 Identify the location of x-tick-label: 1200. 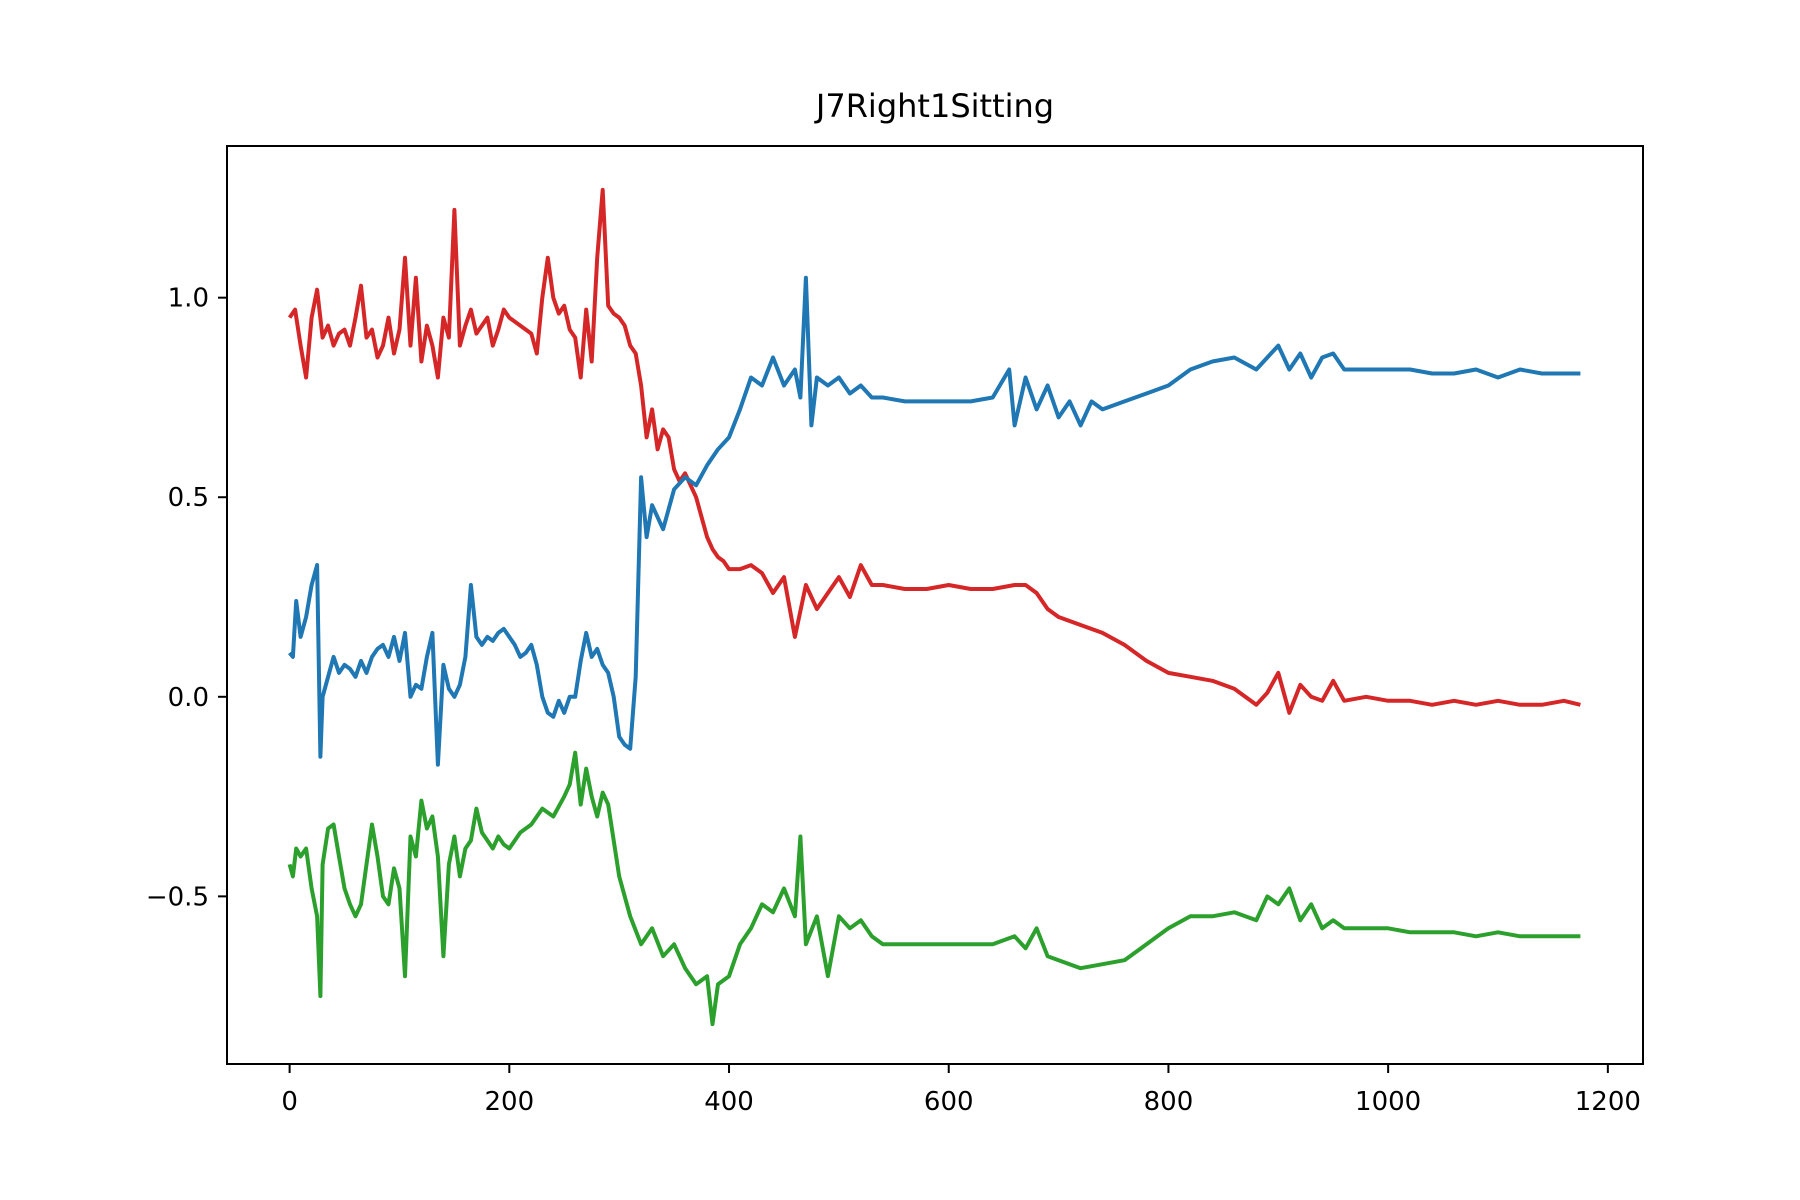
(1608, 1102).